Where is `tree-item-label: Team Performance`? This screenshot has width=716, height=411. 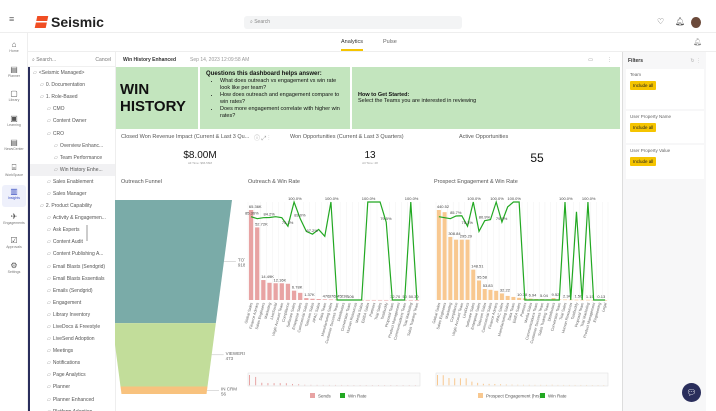 tree-item-label: Team Performance is located at coordinates (81, 157).